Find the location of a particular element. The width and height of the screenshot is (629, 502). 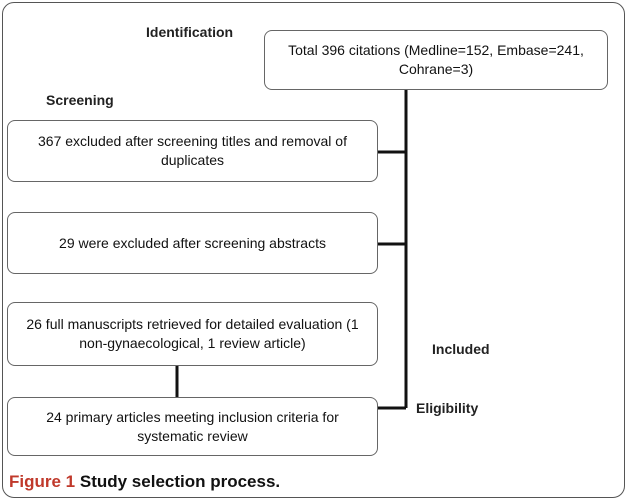

stage-label: Screening is located at coordinates (80, 100).